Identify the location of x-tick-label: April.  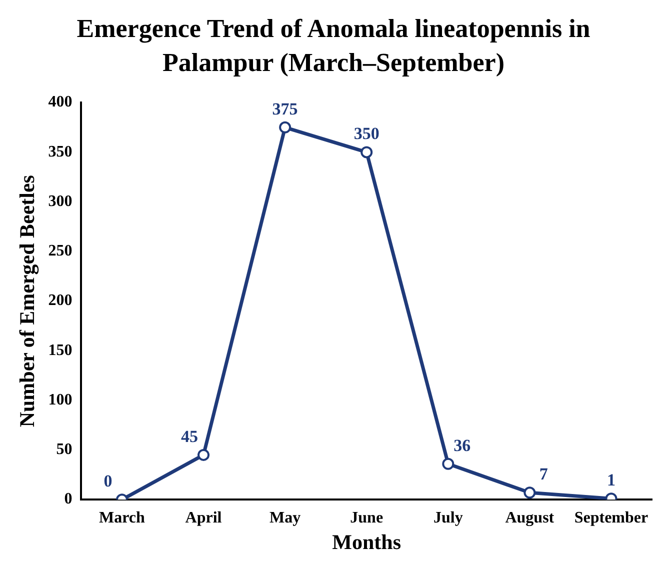
(203, 517).